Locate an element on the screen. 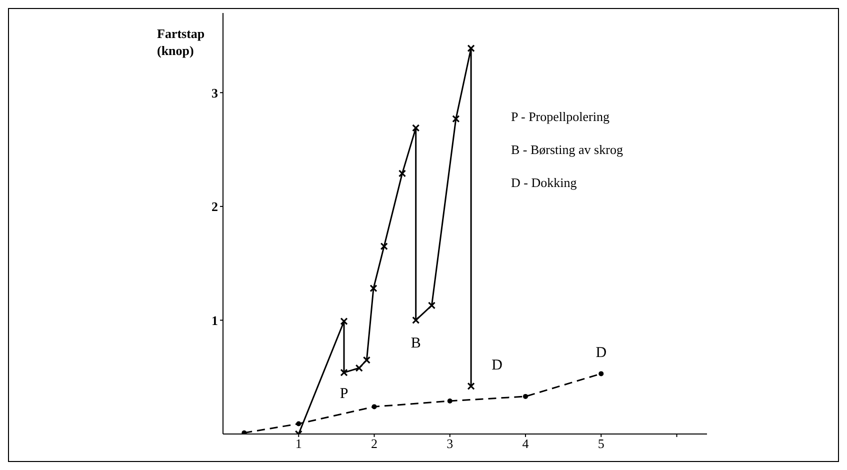  annotation: P is located at coordinates (344, 394).